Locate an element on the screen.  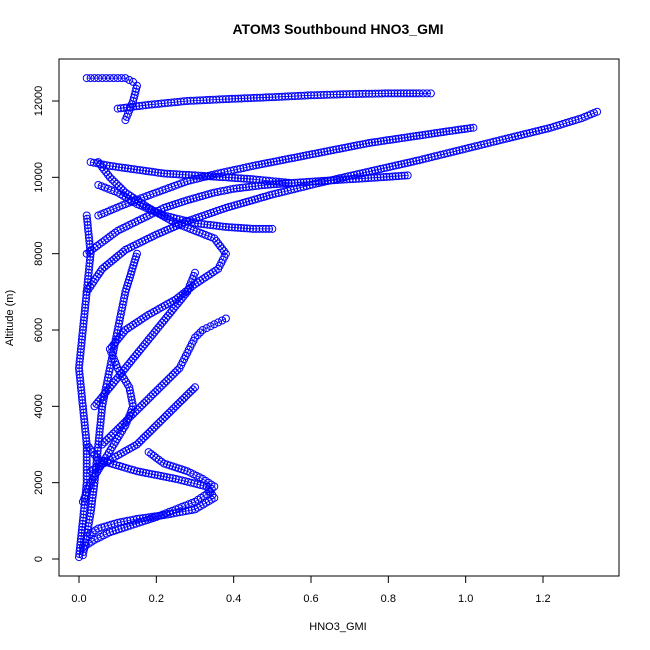
x-axis: 0.0 0.2 0.4 0.6 0.8 1.0 1.2 is located at coordinates (311, 590).